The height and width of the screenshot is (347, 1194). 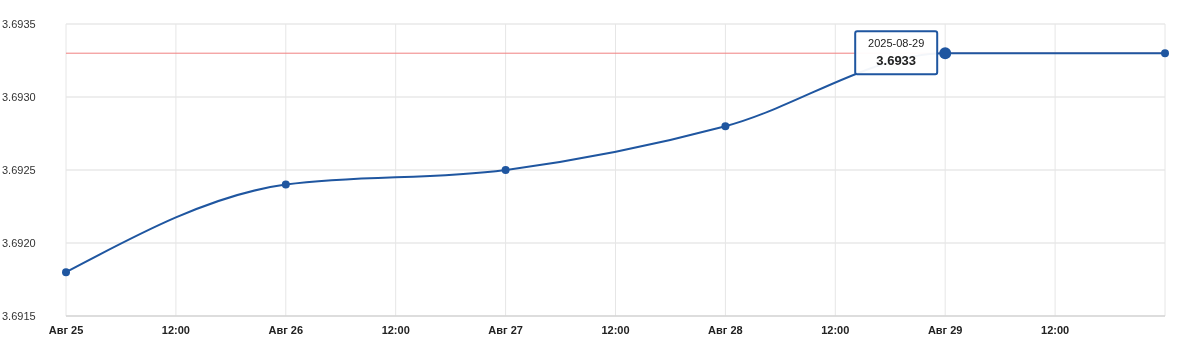 I want to click on x-tick-label: Авг 27, so click(x=505, y=330).